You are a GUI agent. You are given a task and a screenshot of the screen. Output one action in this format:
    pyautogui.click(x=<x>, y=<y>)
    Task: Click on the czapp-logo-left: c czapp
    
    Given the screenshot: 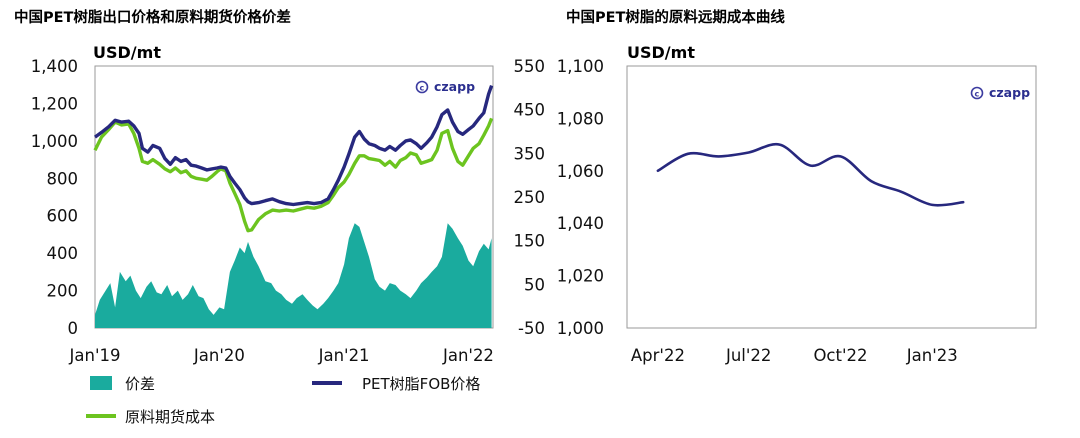 What is the action you would take?
    pyautogui.click(x=445, y=86)
    